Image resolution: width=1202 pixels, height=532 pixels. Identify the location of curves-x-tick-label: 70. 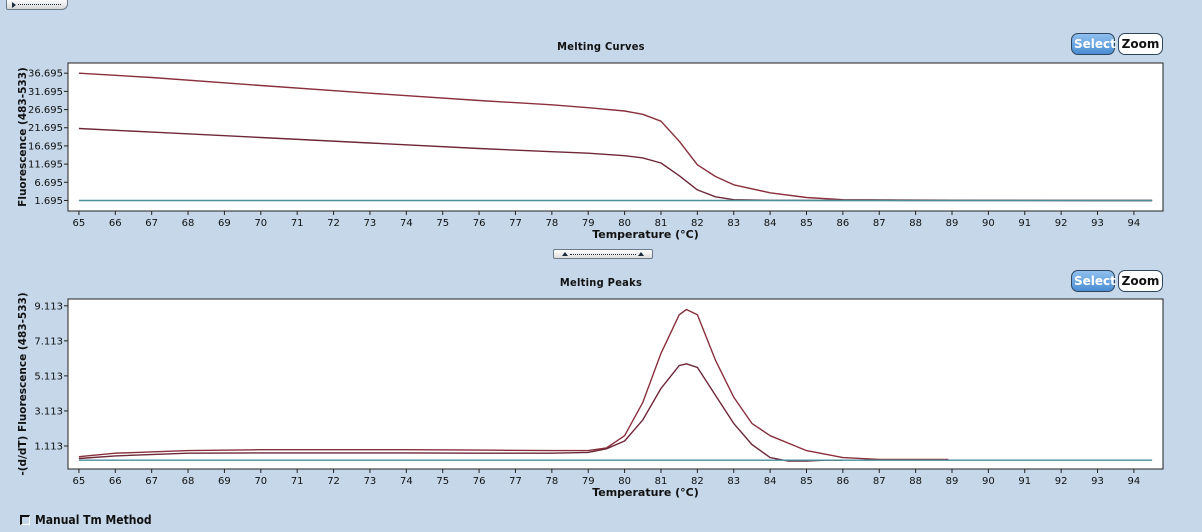
(260, 223).